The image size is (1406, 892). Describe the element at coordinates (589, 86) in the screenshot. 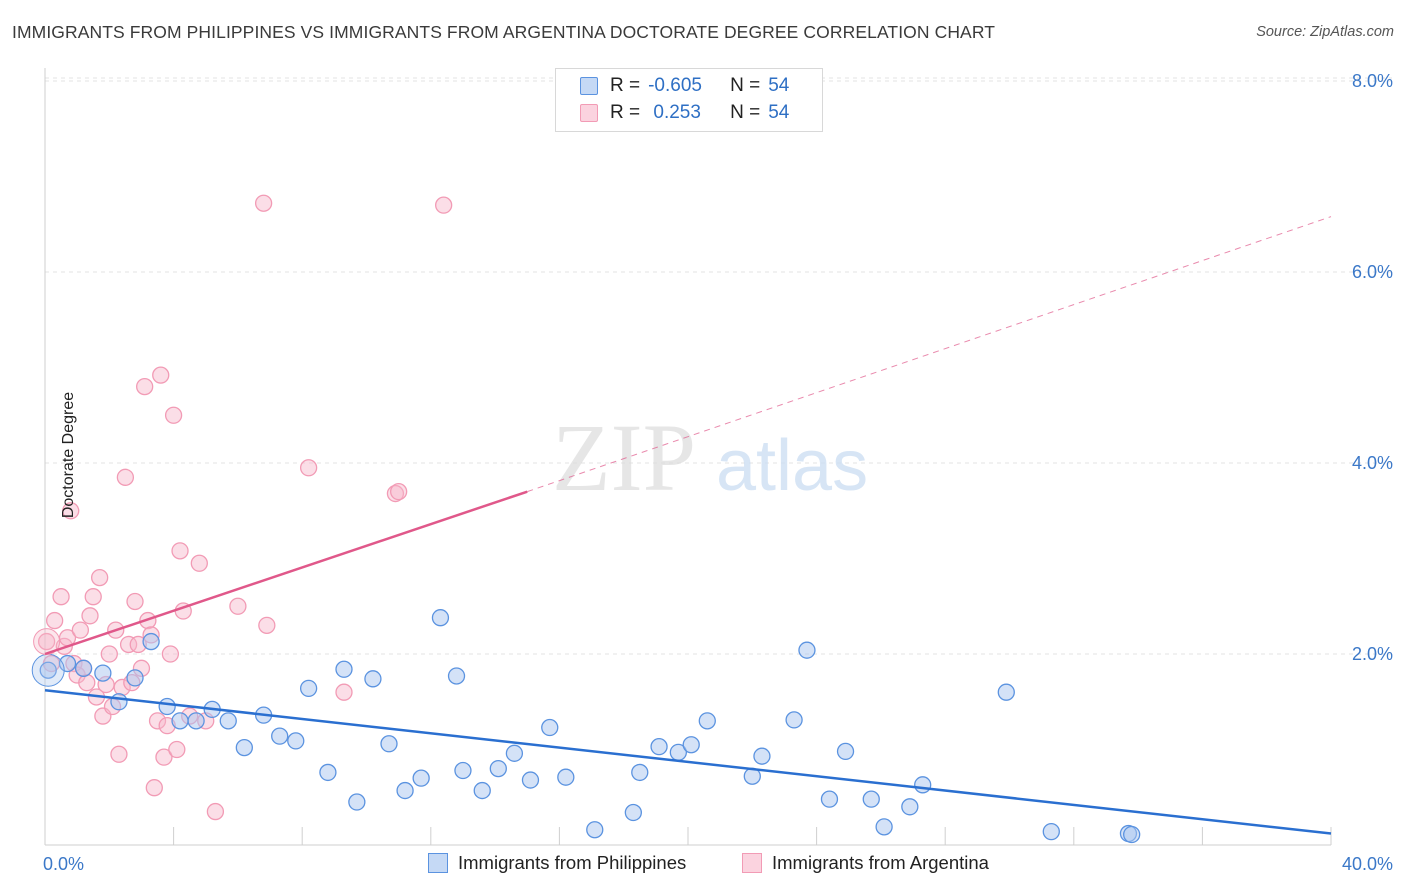

I see `legend-swatch-philippines` at that location.